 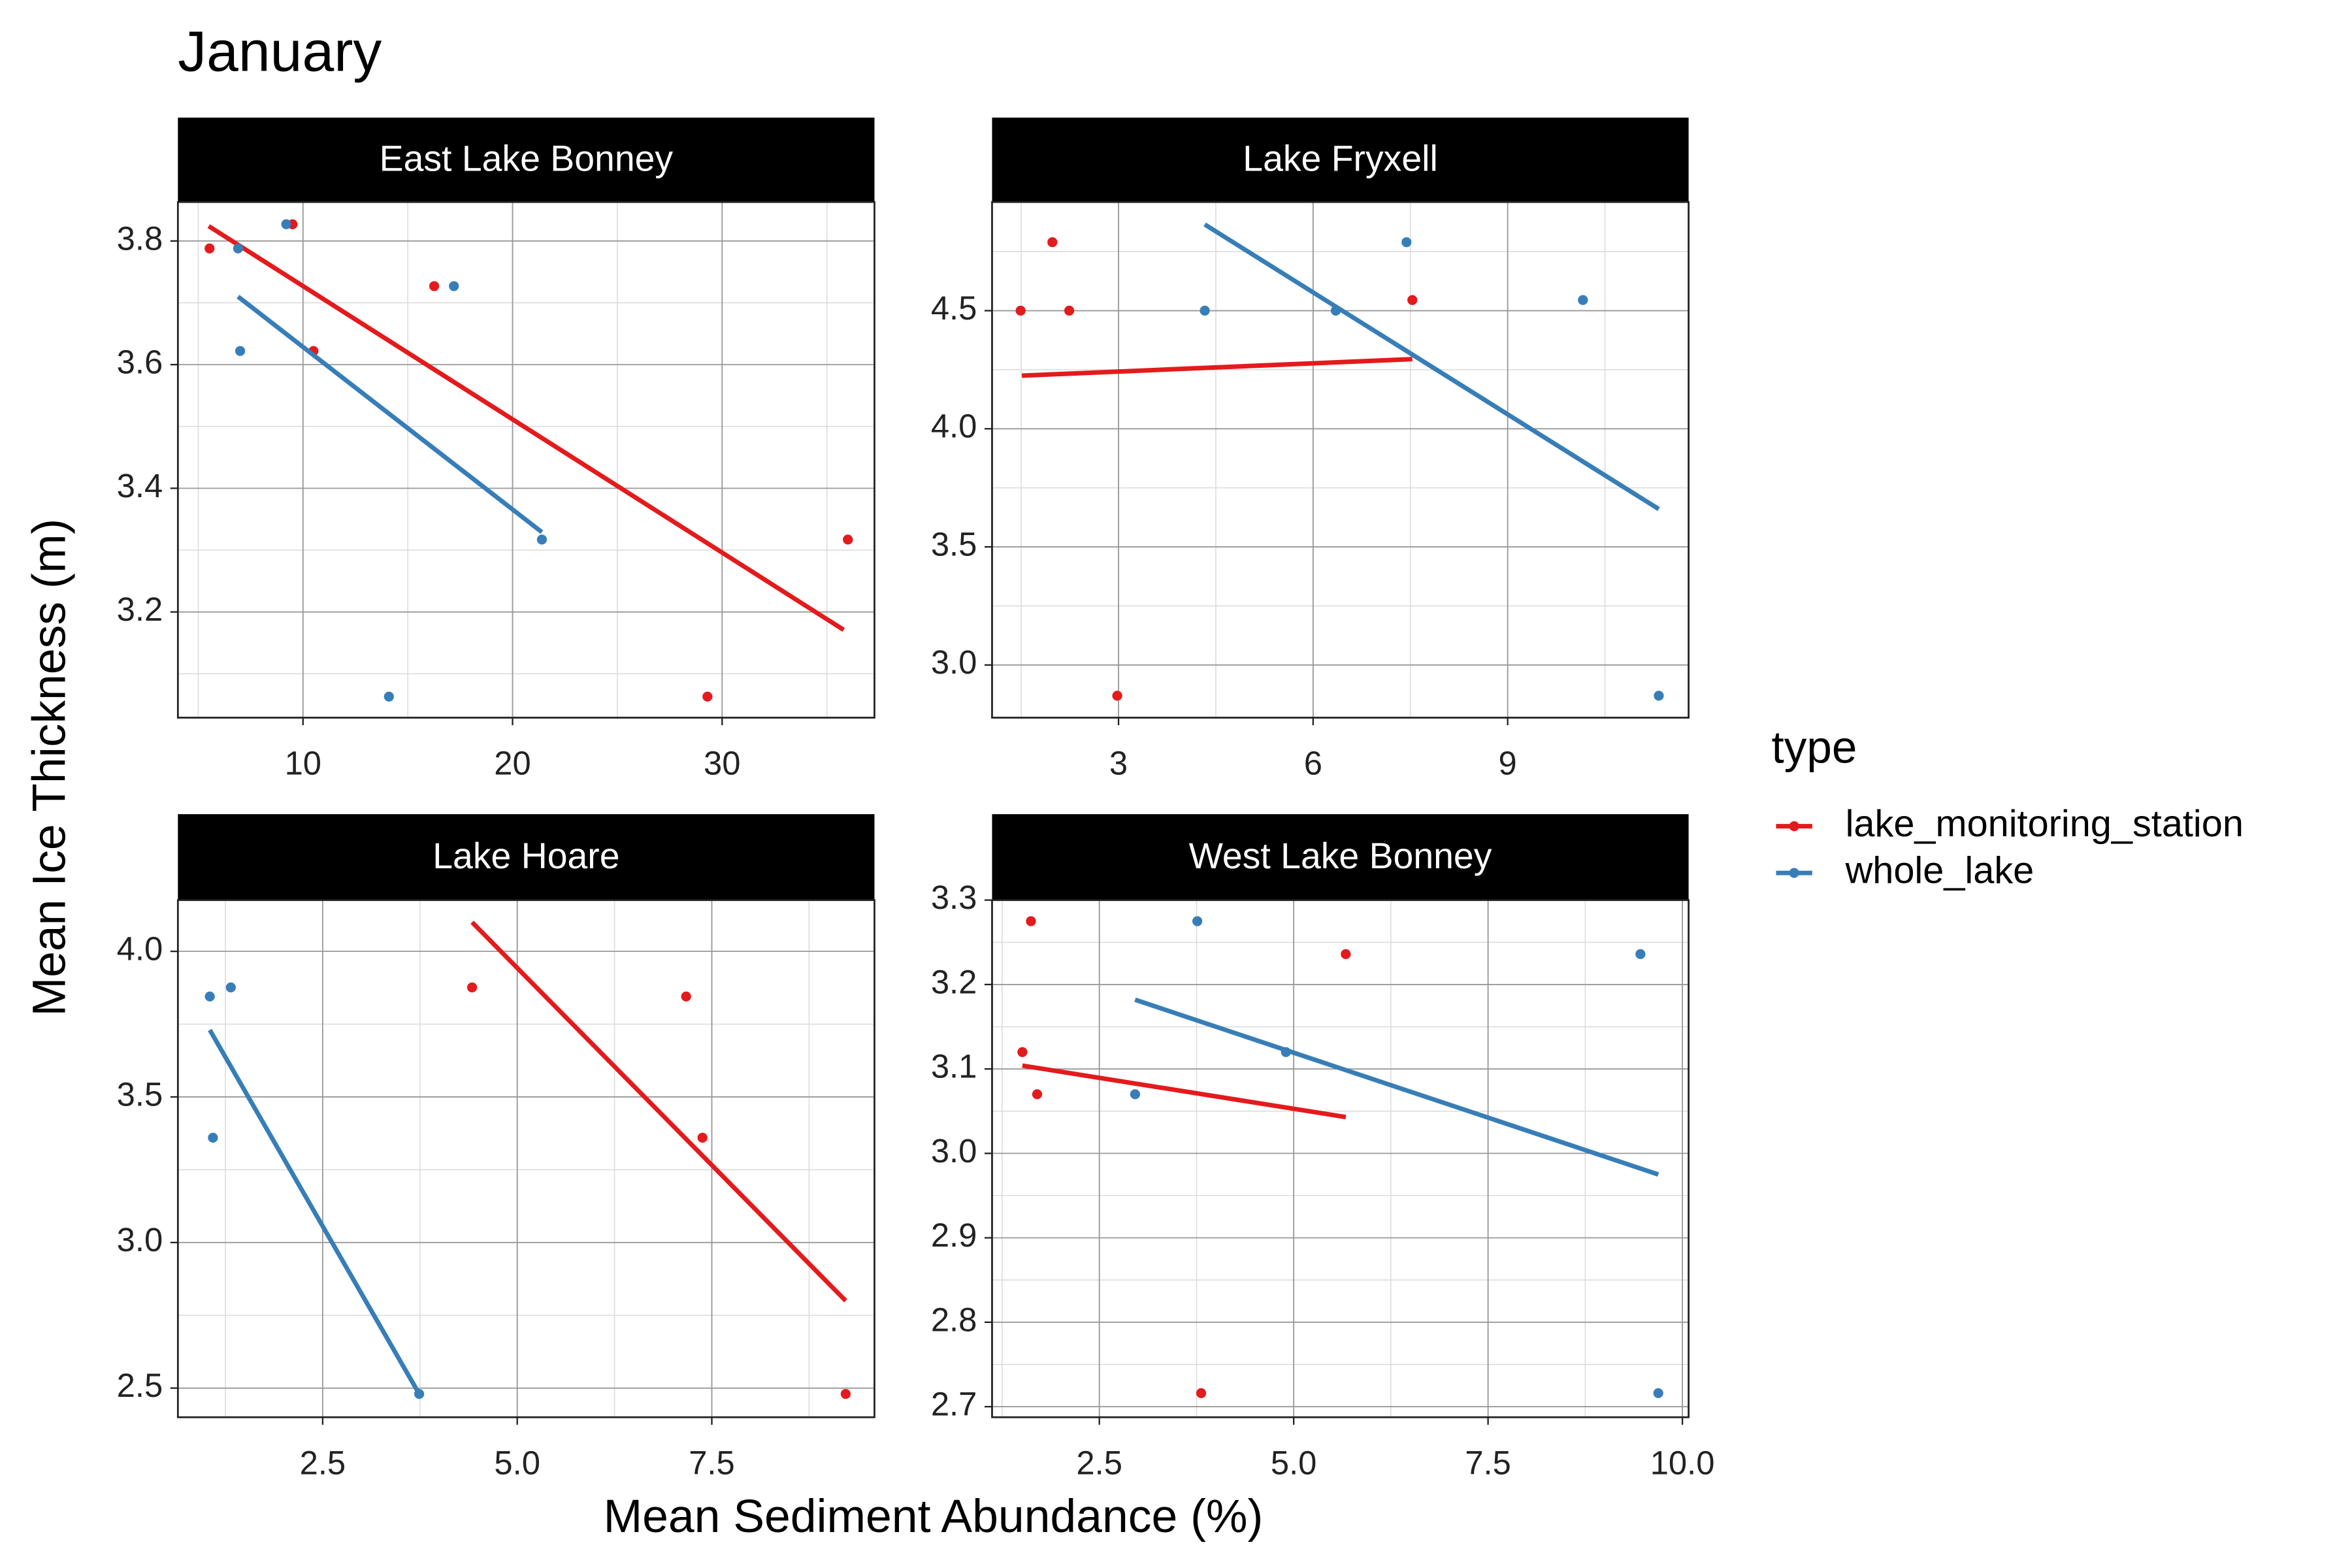 What do you see at coordinates (1313, 763) in the screenshot?
I see `x-tick-label: 6` at bounding box center [1313, 763].